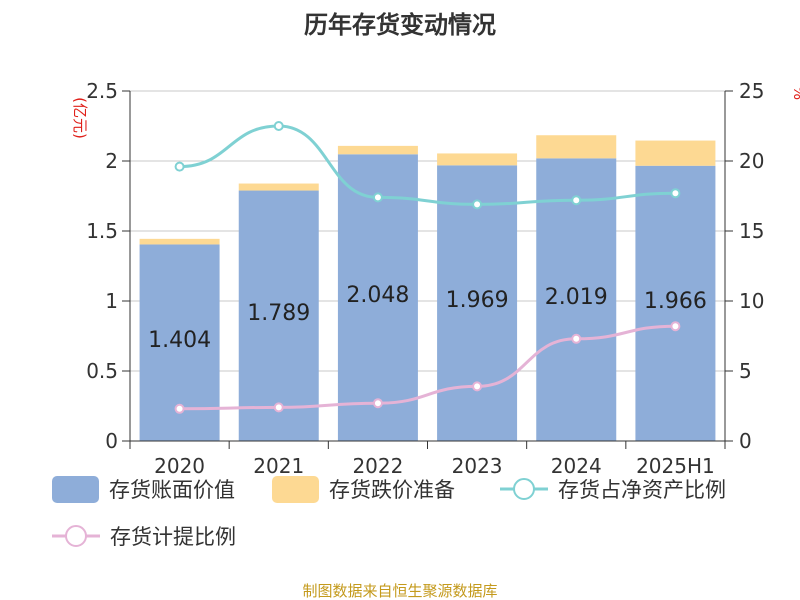 The width and height of the screenshot is (800, 600). What do you see at coordinates (111, 161) in the screenshot?
I see `y-tick-label: 2` at bounding box center [111, 161].